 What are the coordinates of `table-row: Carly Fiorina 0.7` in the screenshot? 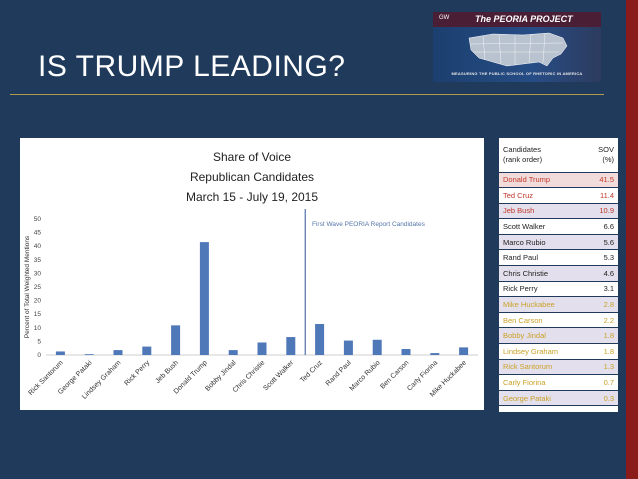 It's located at (558, 382).